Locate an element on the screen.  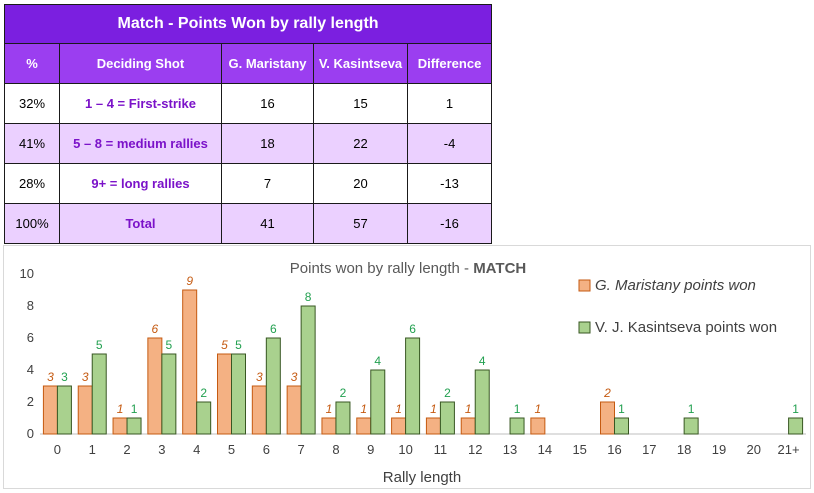
chart-title: Points won by rally length - MATCH is located at coordinates (408, 268).